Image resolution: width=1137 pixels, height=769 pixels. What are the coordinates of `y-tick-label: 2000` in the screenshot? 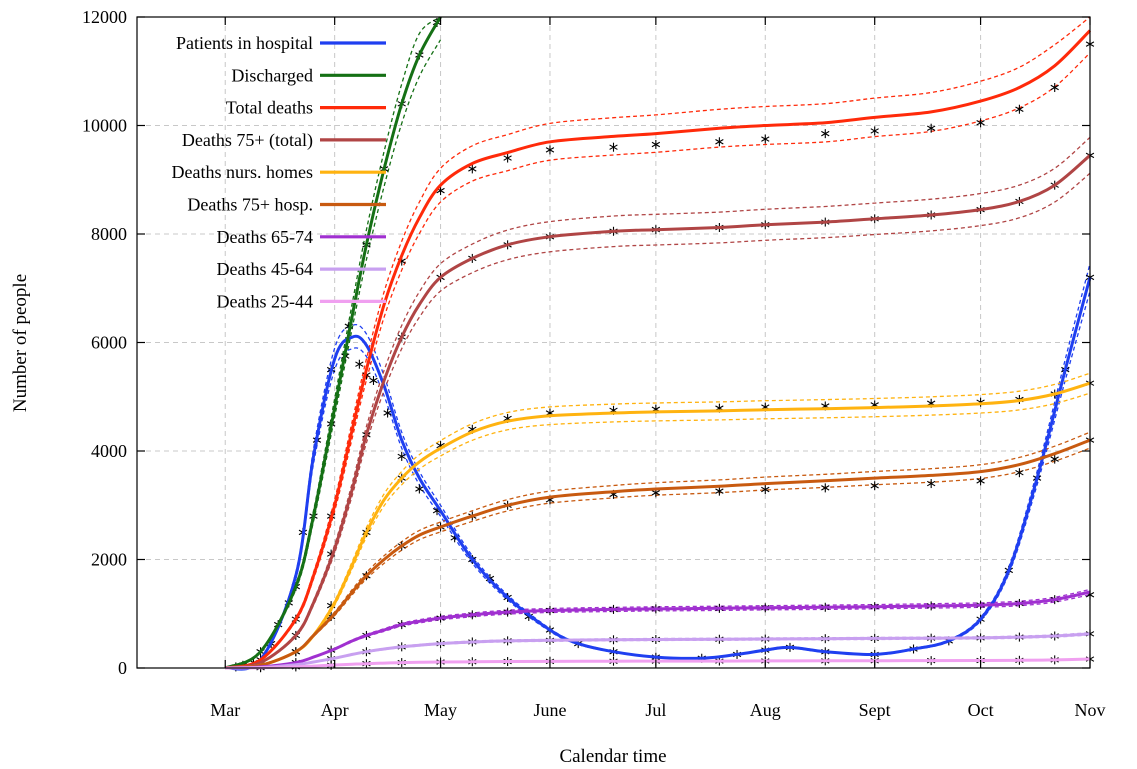 It's located at (109, 560).